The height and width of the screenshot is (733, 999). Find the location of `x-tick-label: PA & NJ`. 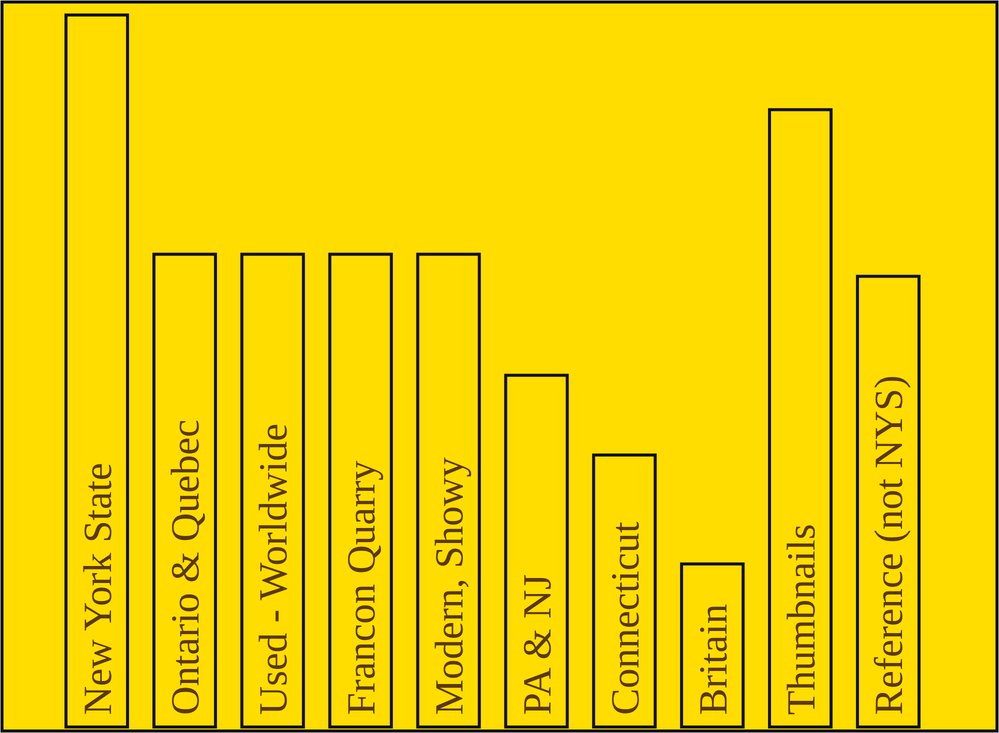

x-tick-label: PA & NJ is located at coordinates (537, 644).